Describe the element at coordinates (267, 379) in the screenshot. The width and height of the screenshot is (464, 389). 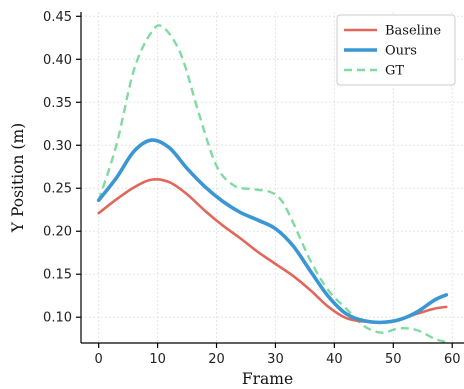
I see `x-axis-label: Frame` at that location.